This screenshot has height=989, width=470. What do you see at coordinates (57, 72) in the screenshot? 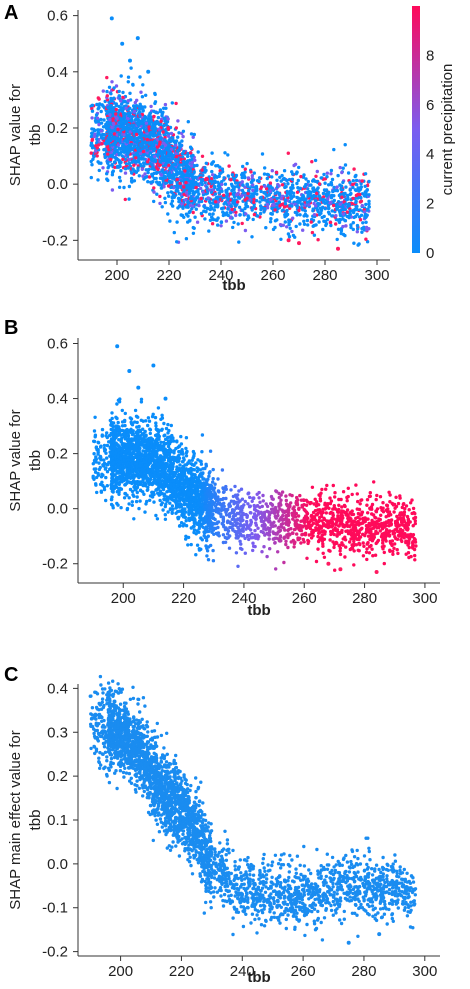
I see `y-tick-label: 0.4` at bounding box center [57, 72].